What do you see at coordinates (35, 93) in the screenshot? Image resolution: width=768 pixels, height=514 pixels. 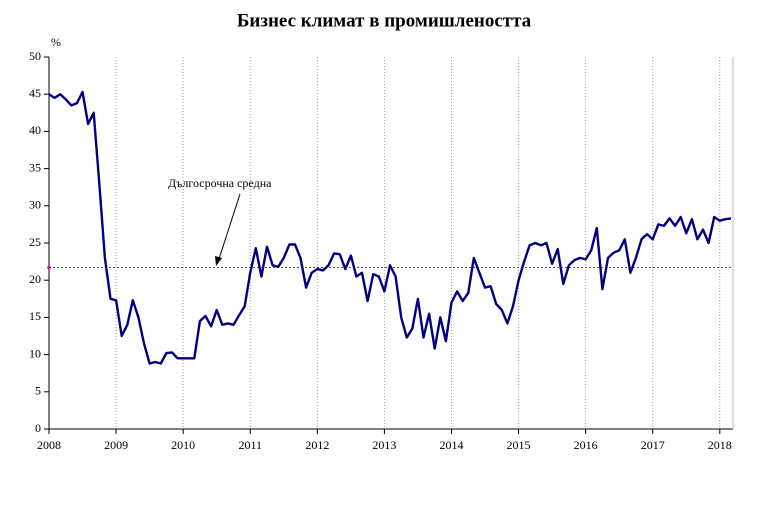 I see `y-tick-label: 45` at bounding box center [35, 93].